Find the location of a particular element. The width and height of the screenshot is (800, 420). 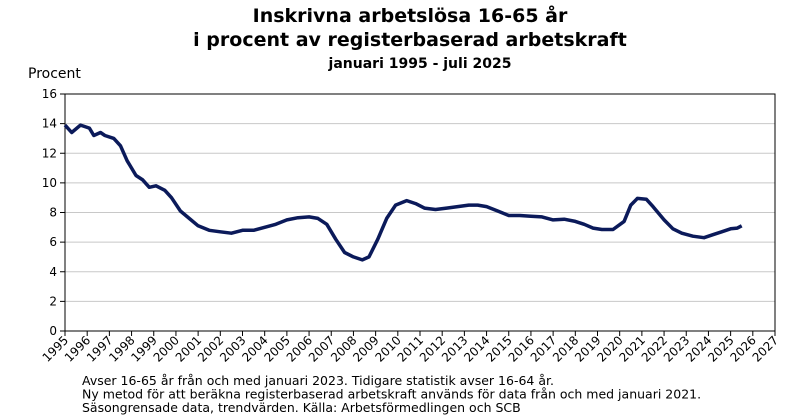

y-tick-label: 6 is located at coordinates (53, 242).